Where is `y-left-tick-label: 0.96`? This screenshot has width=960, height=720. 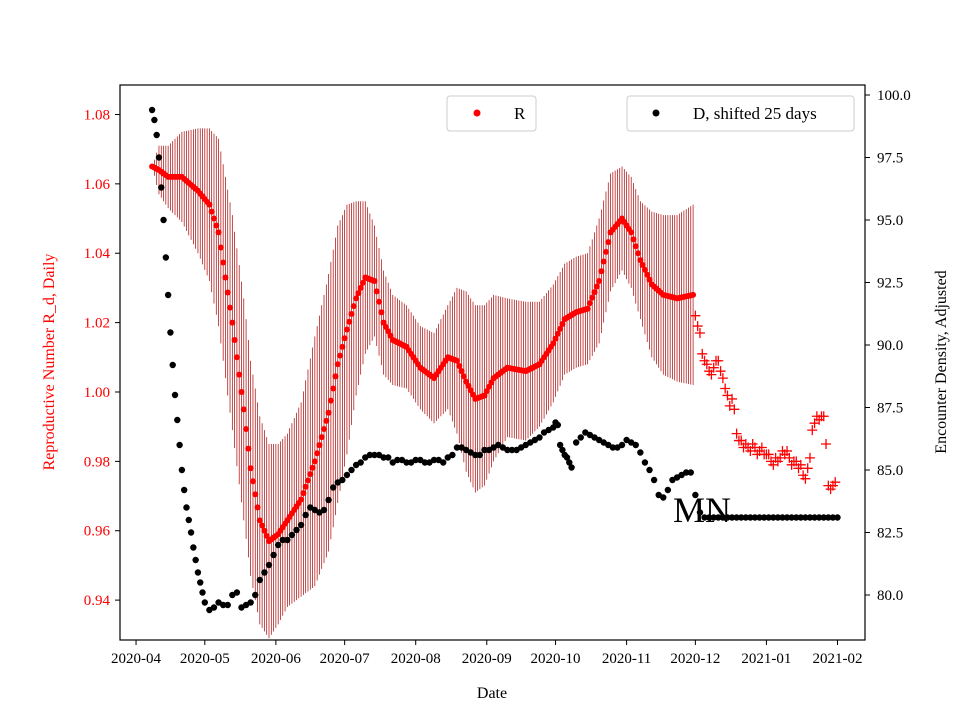
y-left-tick-label: 0.96 is located at coordinates (97, 532).